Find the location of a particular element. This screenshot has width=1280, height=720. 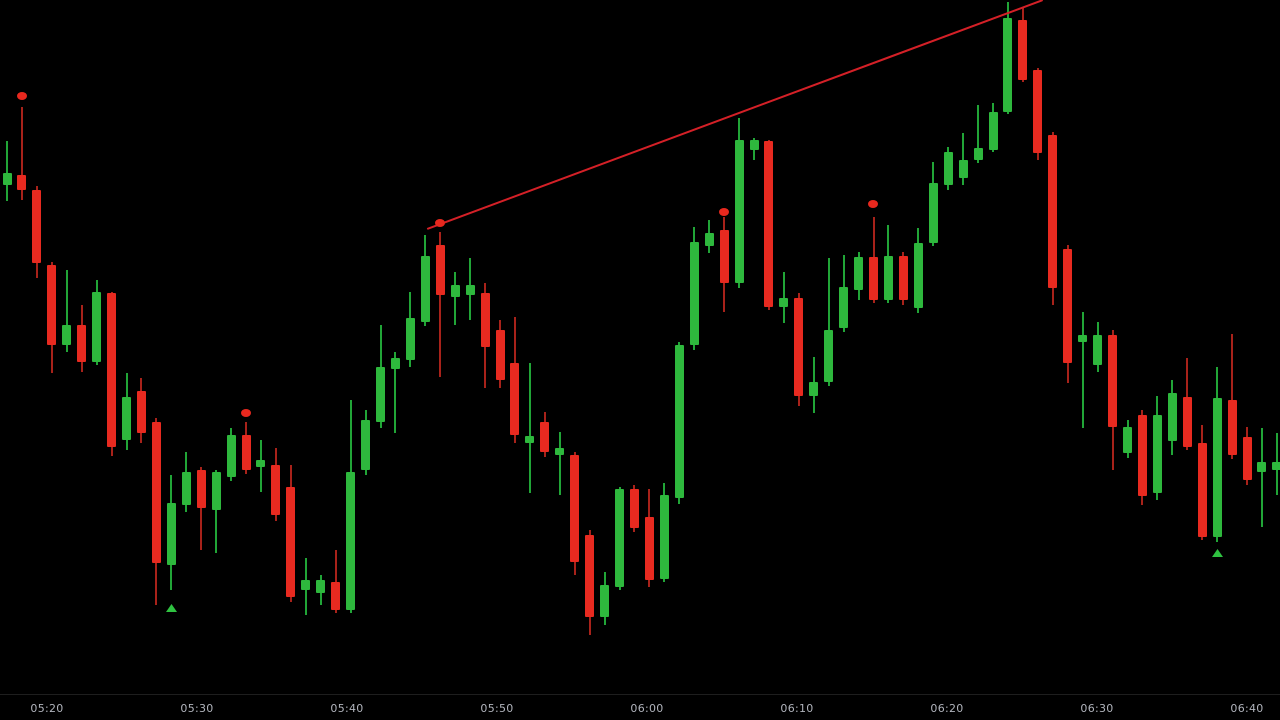

candle-body-05:37 is located at coordinates (306, 585).